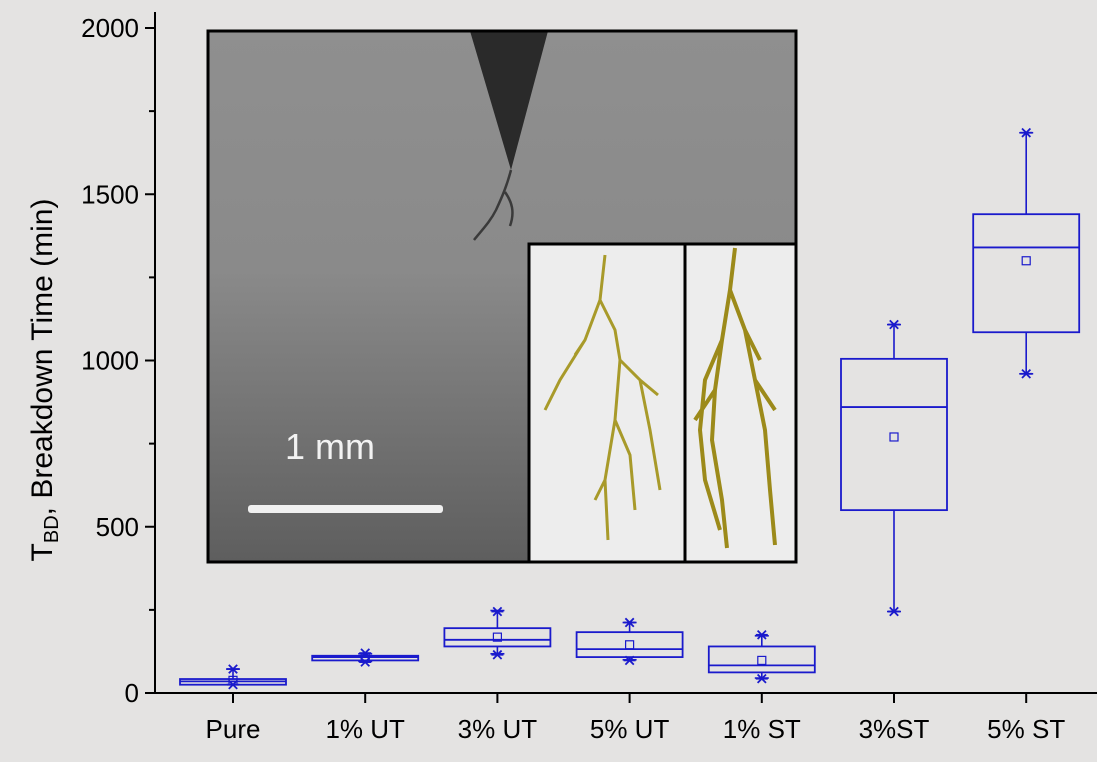 The image size is (1097, 762). I want to click on tree-panel-right-border, so click(740, 403).